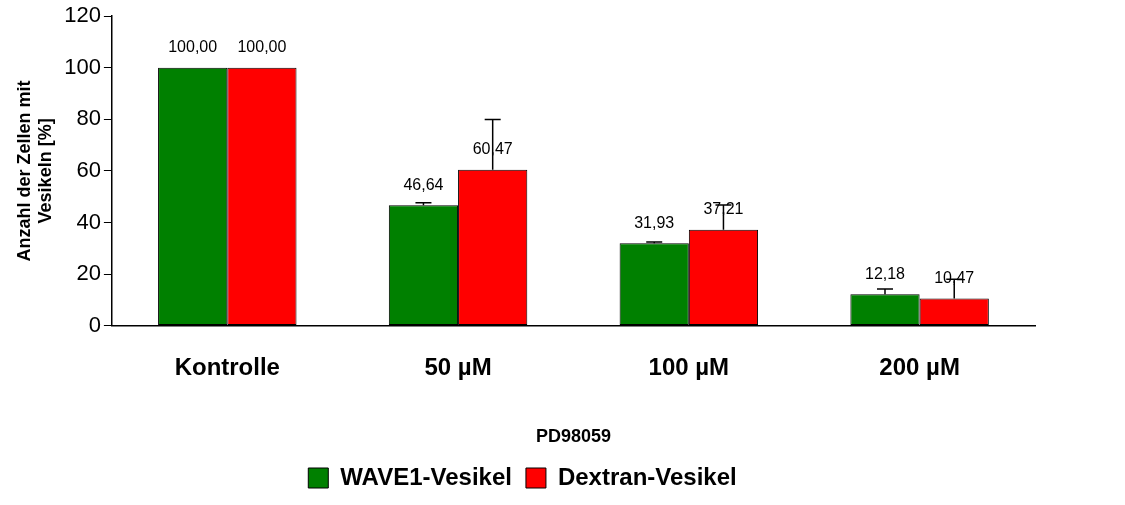 The width and height of the screenshot is (1125, 505). I want to click on legend-label: WAVE1-Vesikel, so click(426, 476).